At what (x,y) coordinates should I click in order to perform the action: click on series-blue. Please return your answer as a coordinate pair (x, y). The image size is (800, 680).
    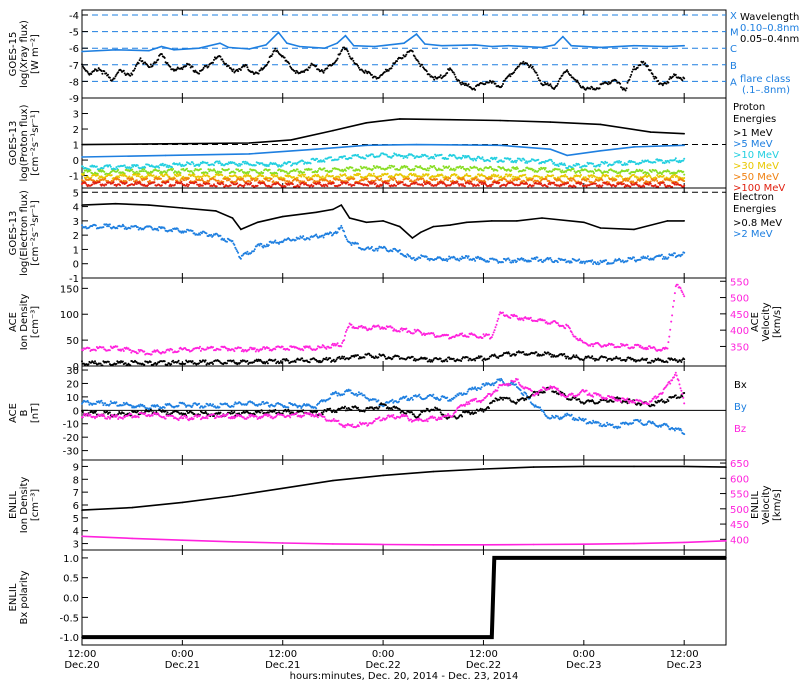
    Looking at the image, I should click on (383, 150).